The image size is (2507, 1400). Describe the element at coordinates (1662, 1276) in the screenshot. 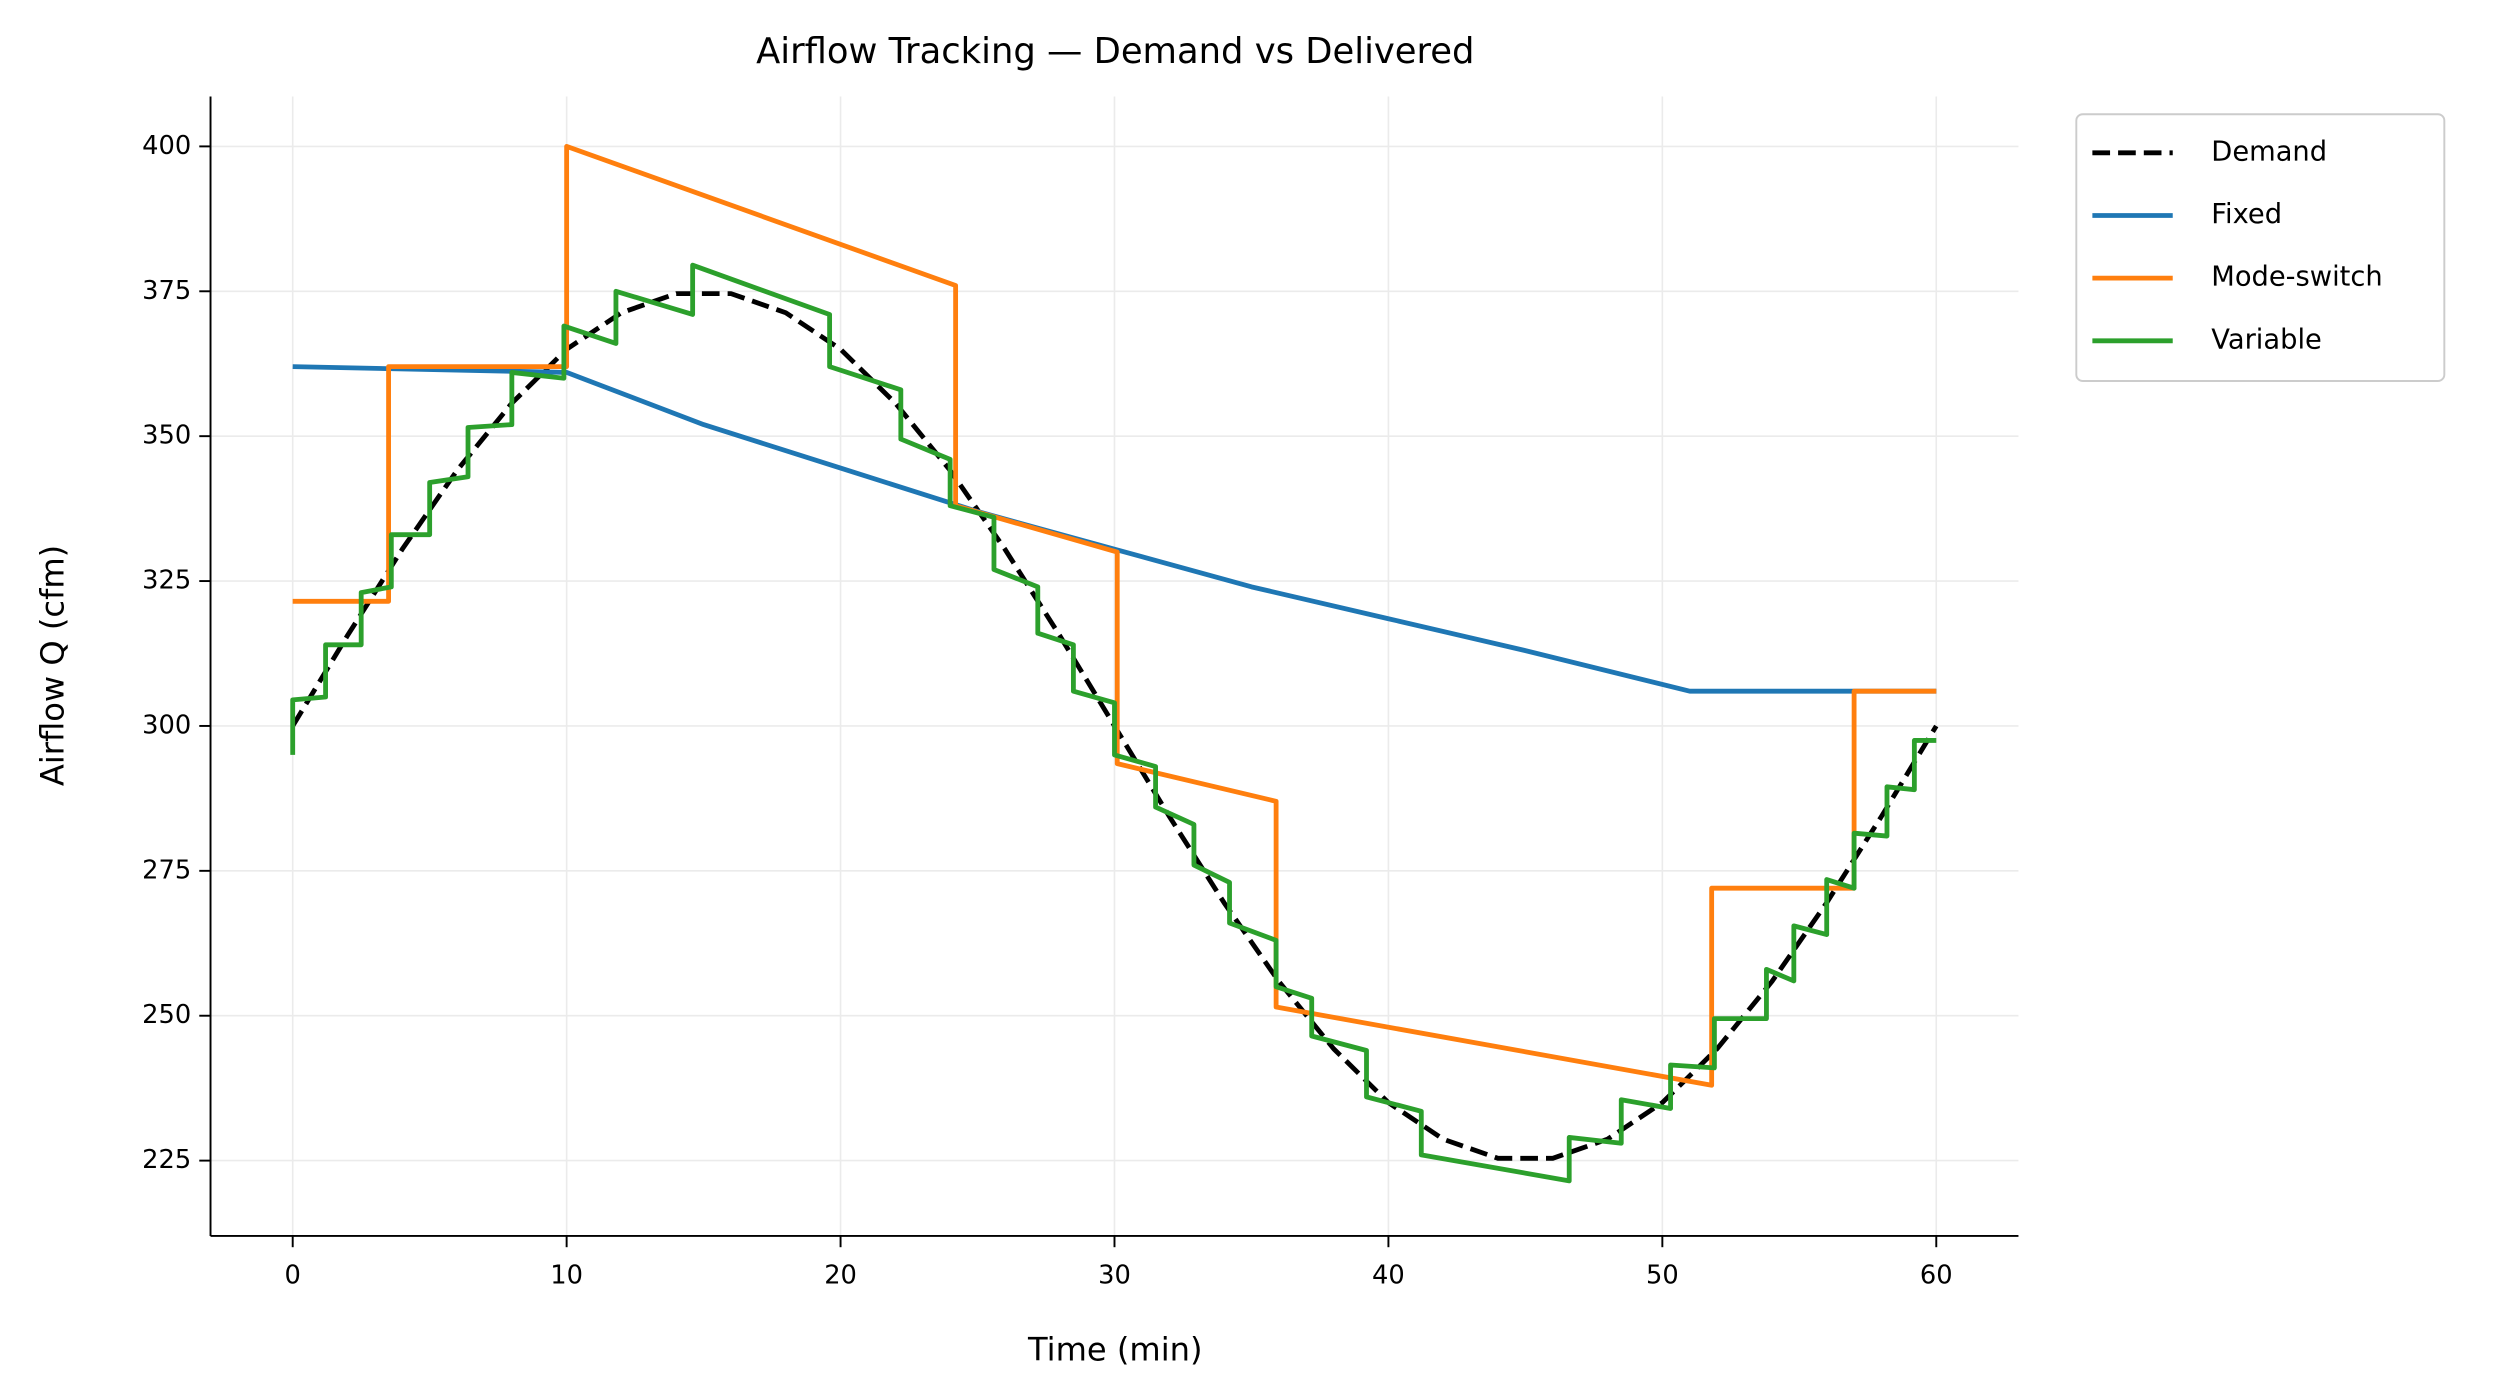

I see `x-tick-label: 50` at that location.